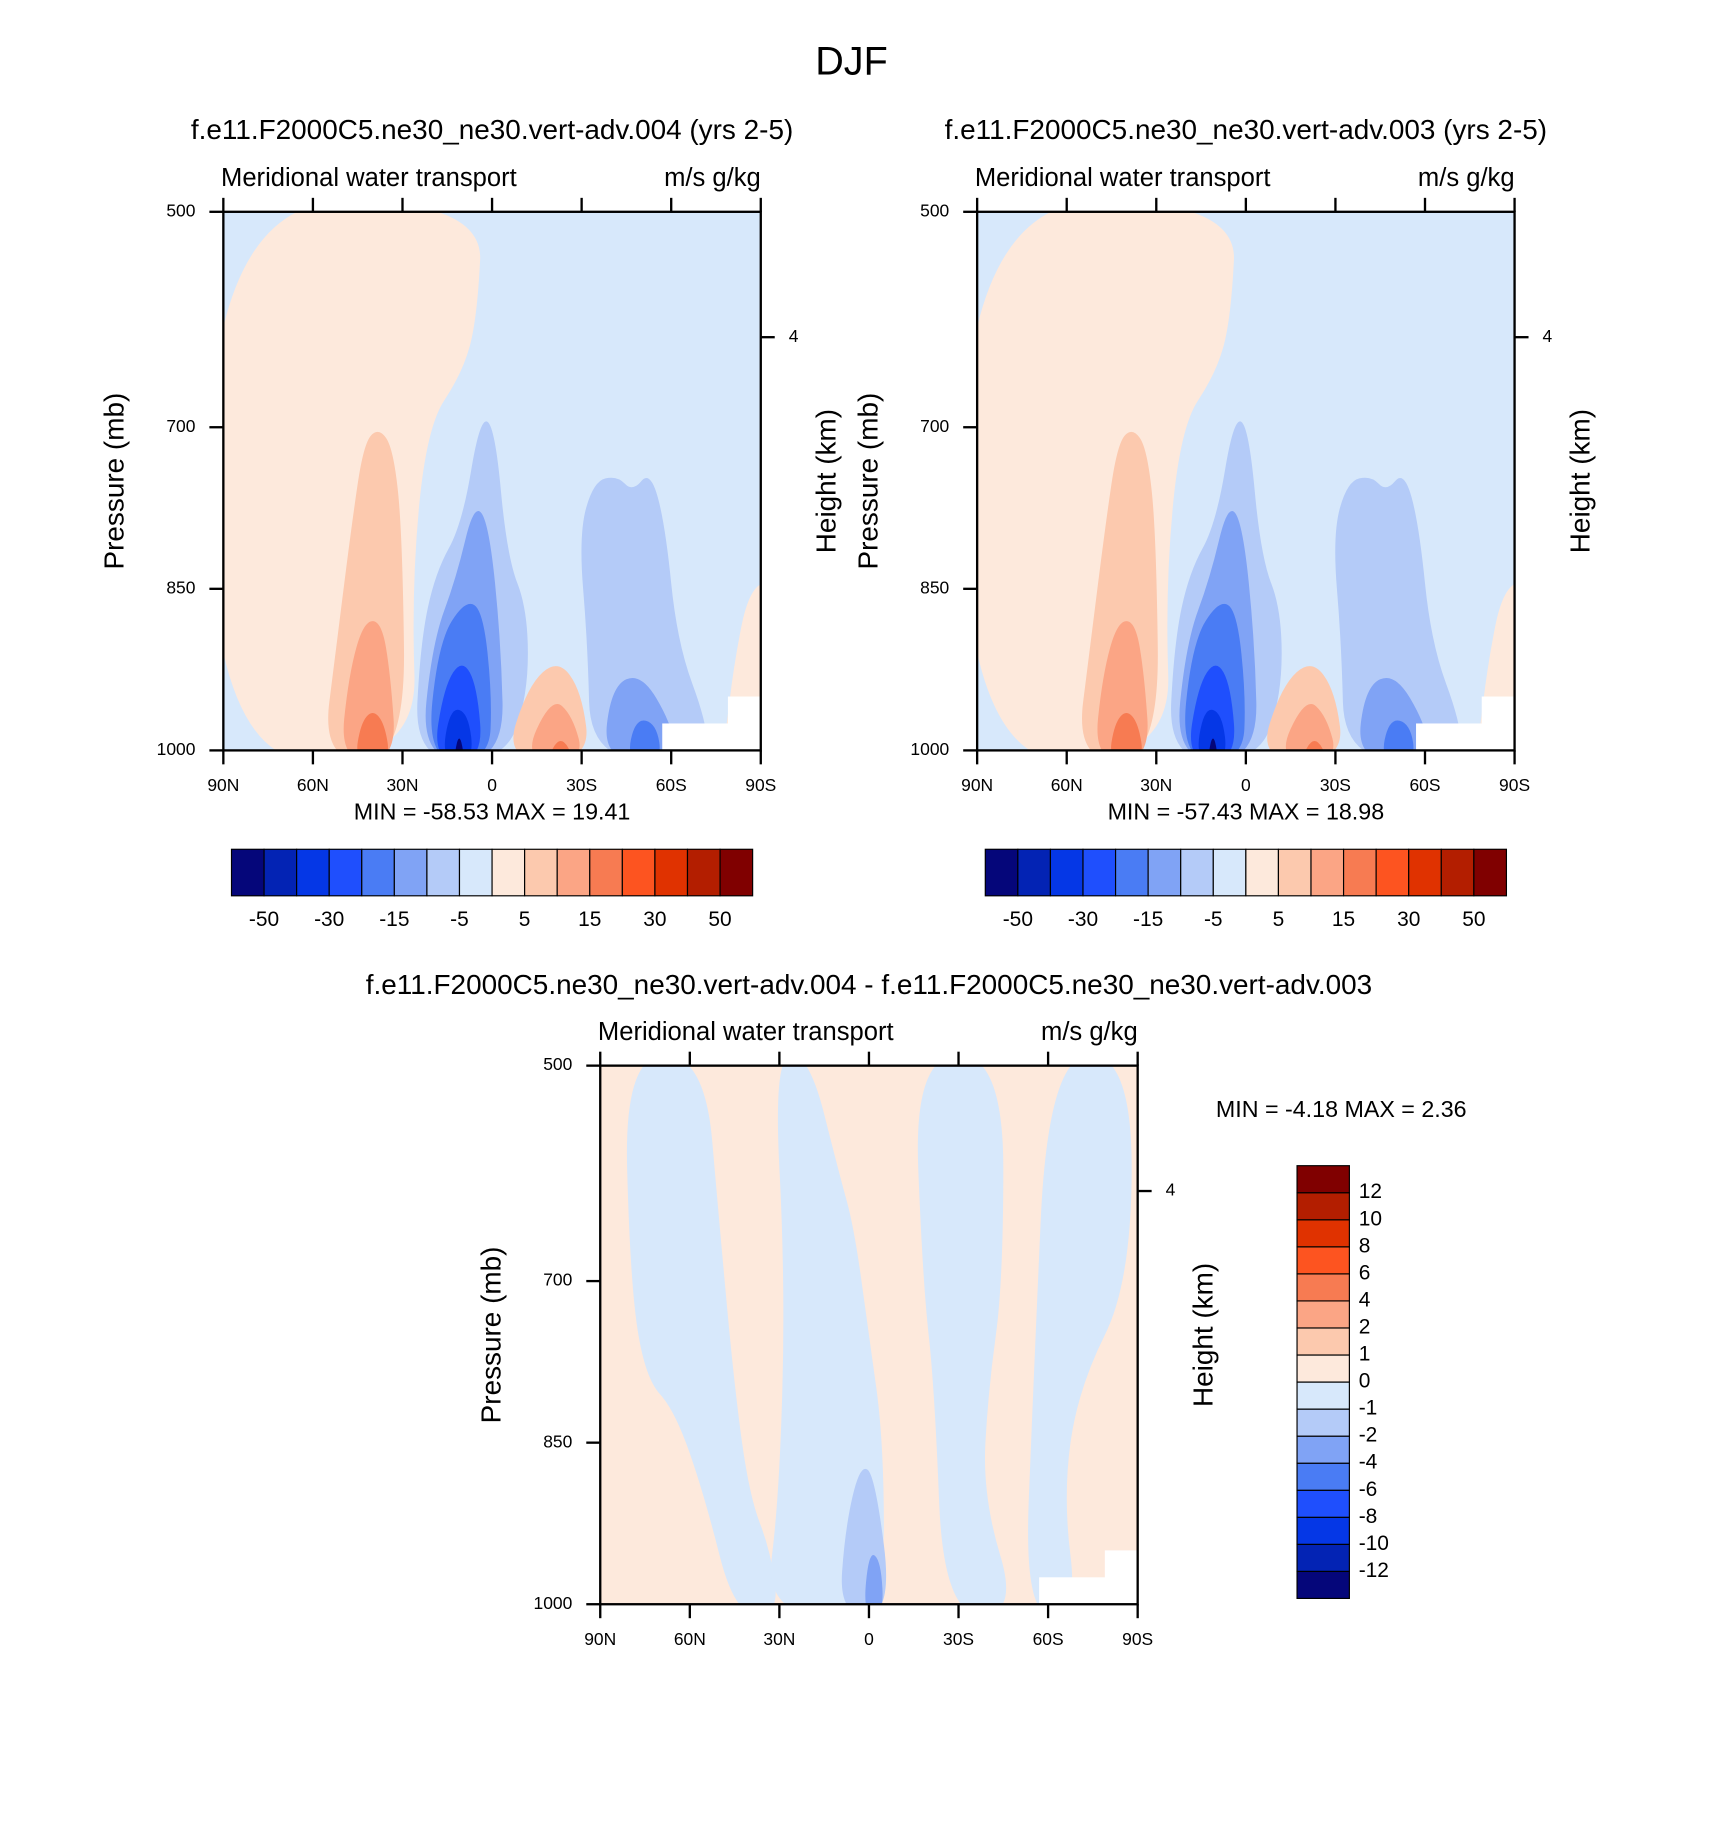  I want to click on colorbar-label: -10, so click(1374, 1543).